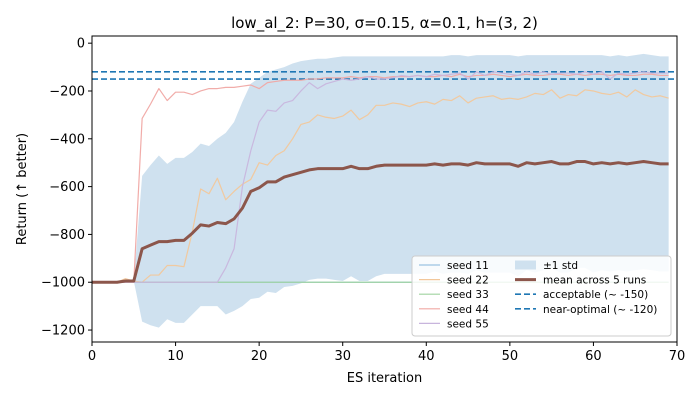 The width and height of the screenshot is (700, 400). Describe the element at coordinates (384, 23) in the screenshot. I see `chart-title: low_al_2: P=30, σ=0.15, α=0.1, h=(3, 2)` at that location.